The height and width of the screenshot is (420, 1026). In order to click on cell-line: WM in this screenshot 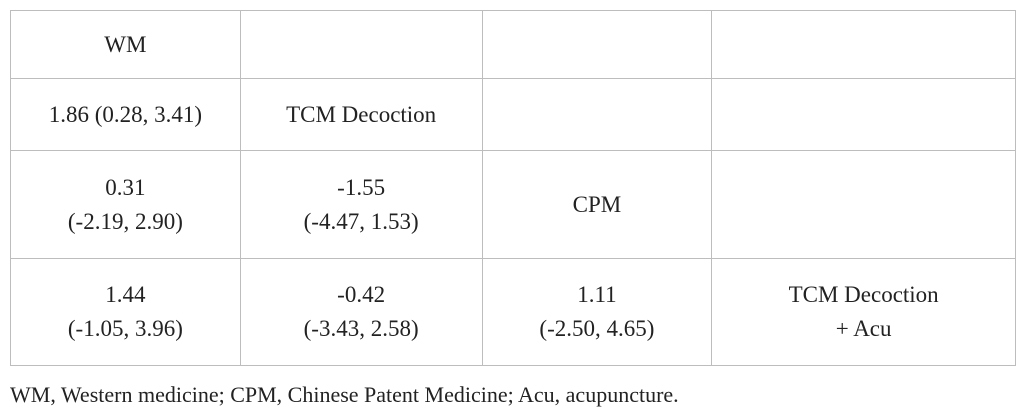, I will do `click(125, 44)`.